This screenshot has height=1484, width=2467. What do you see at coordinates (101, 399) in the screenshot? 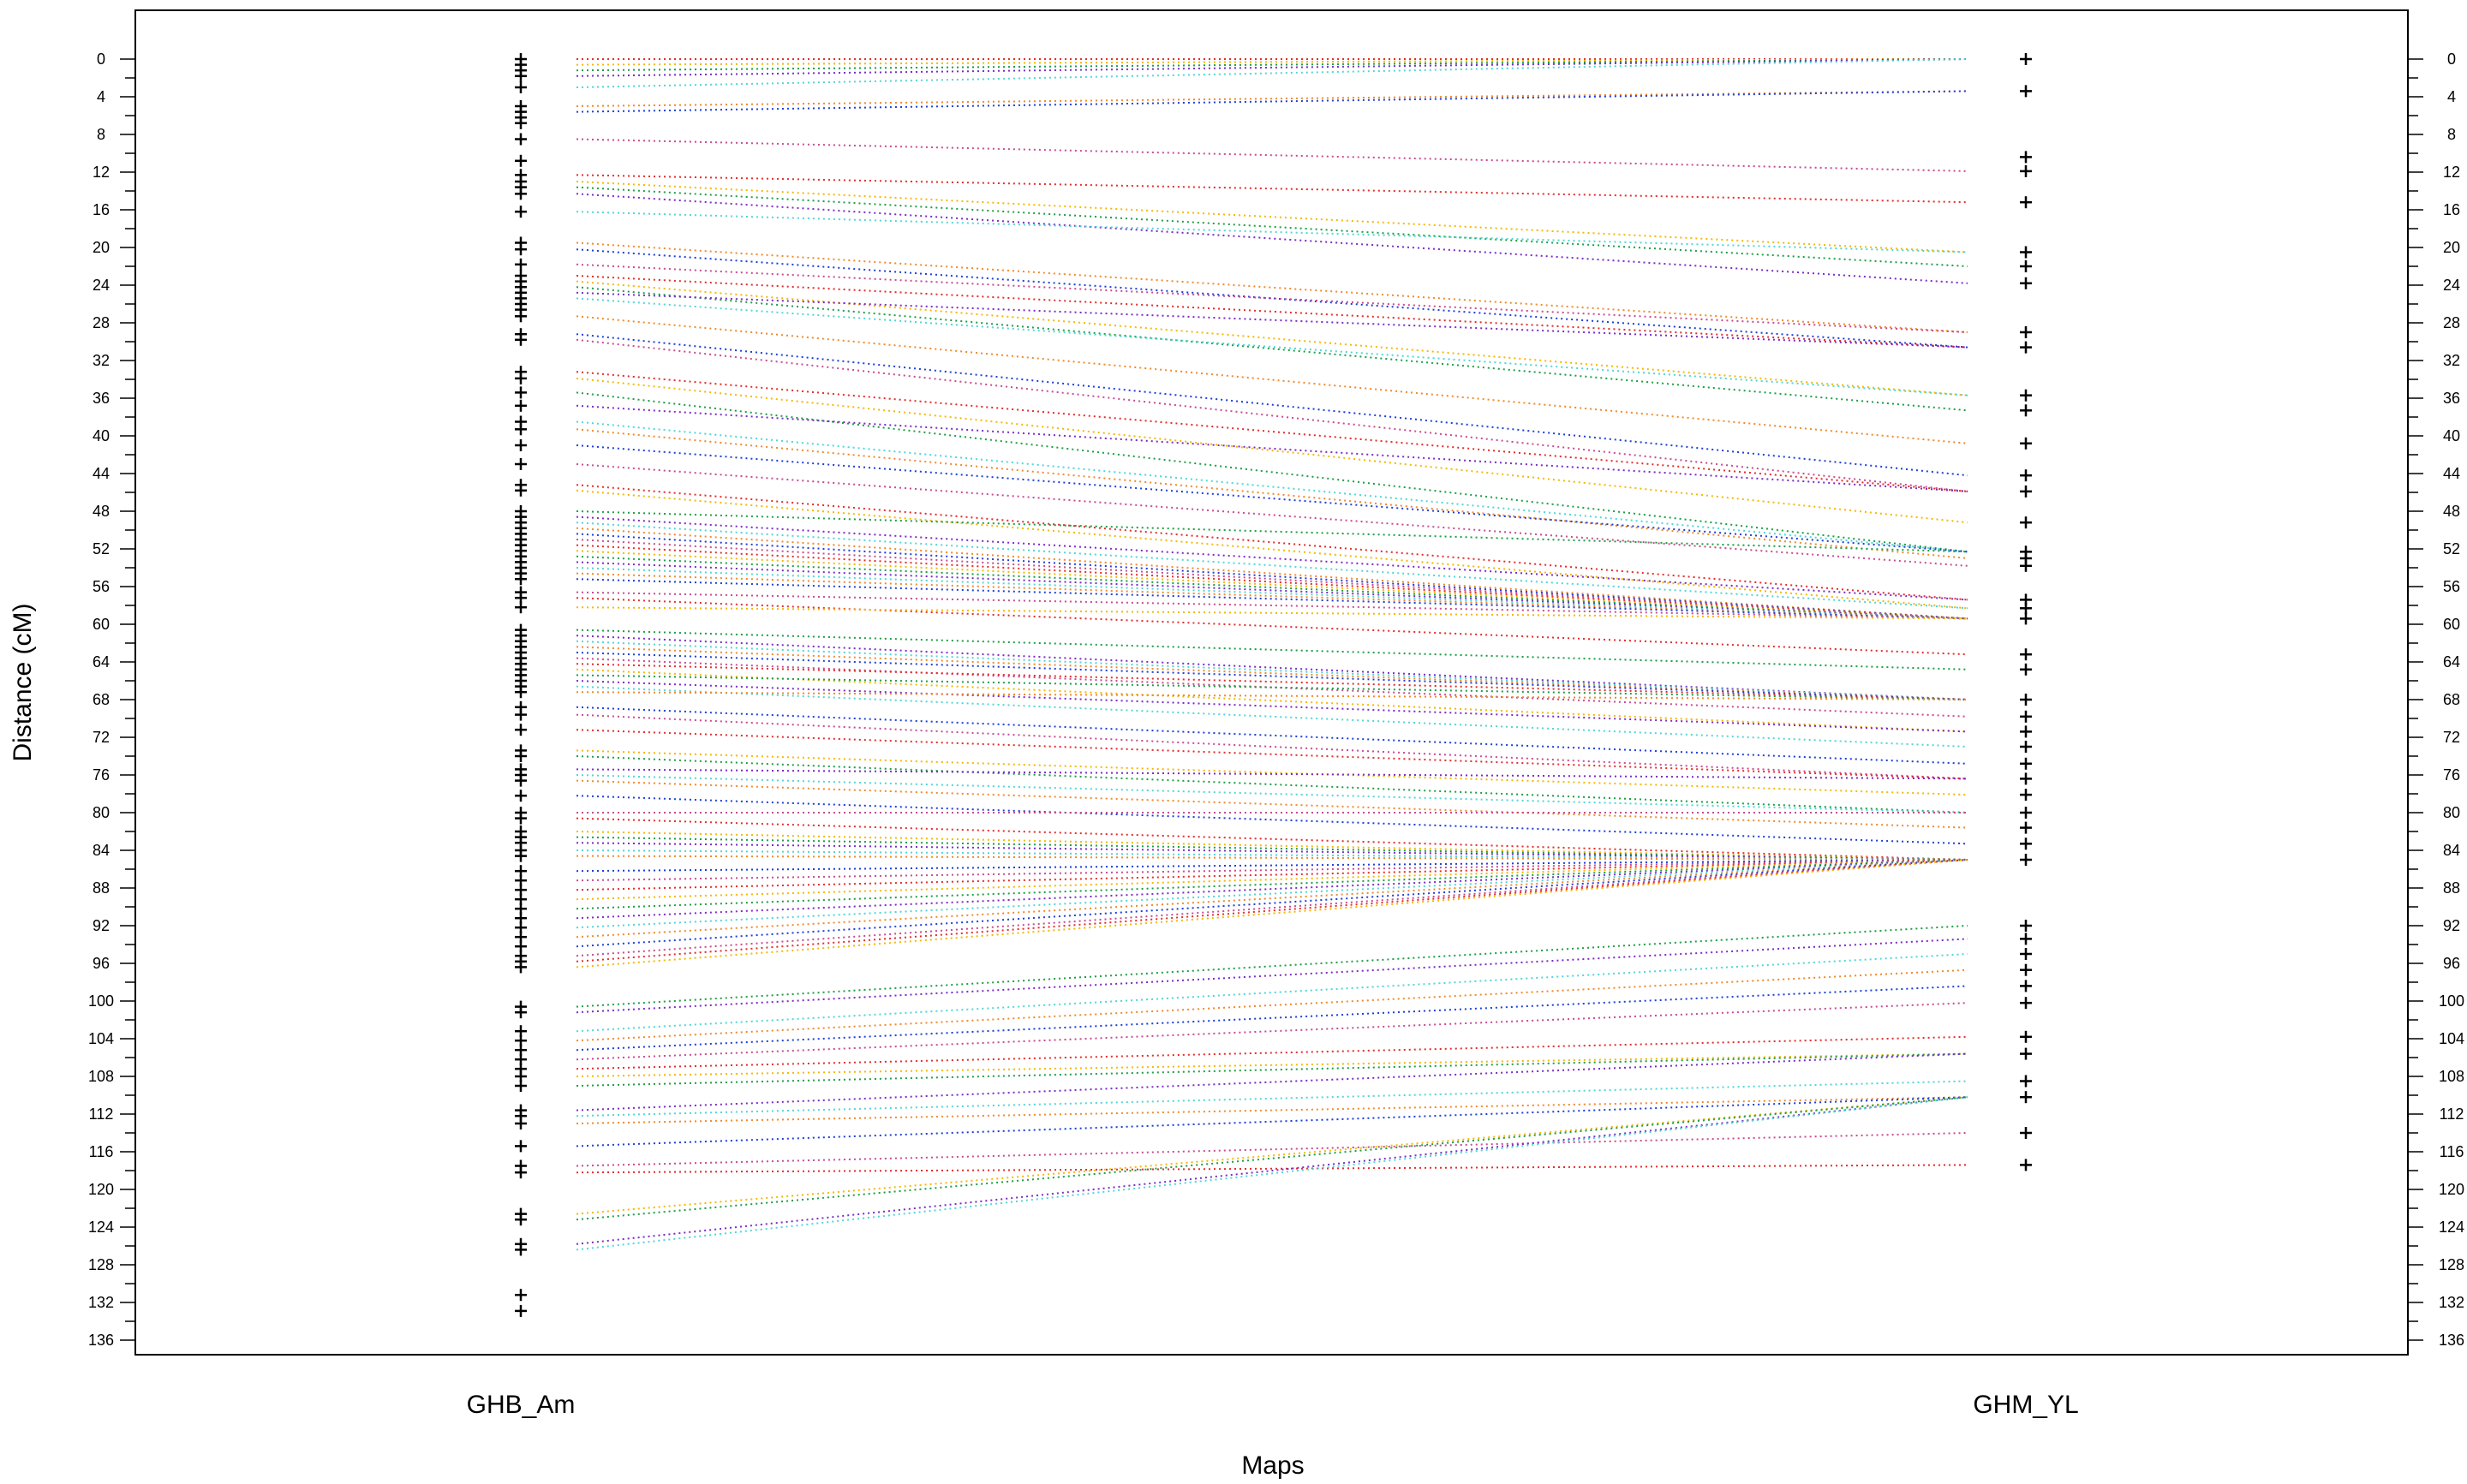
I see `left-tick-label: 36` at bounding box center [101, 399].